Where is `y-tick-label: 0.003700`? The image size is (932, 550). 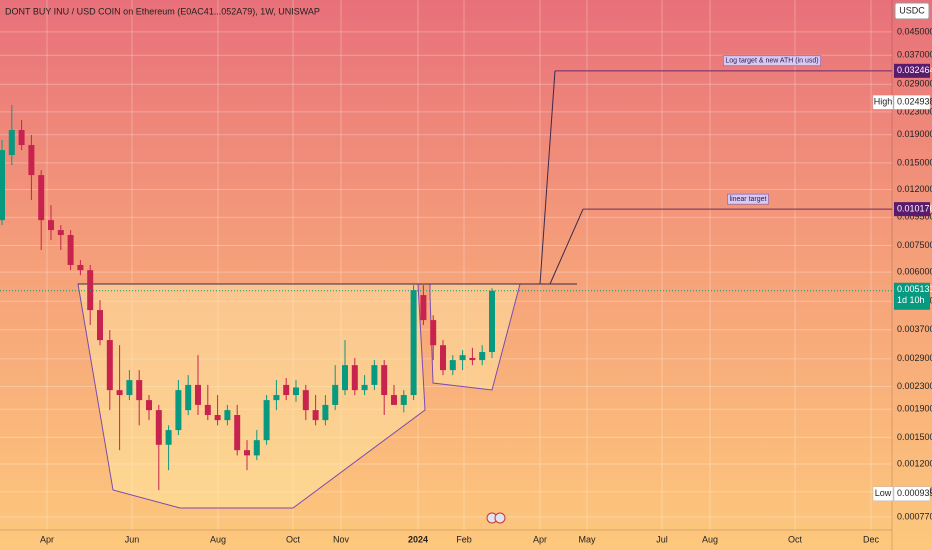
y-tick-label: 0.003700 is located at coordinates (914, 329).